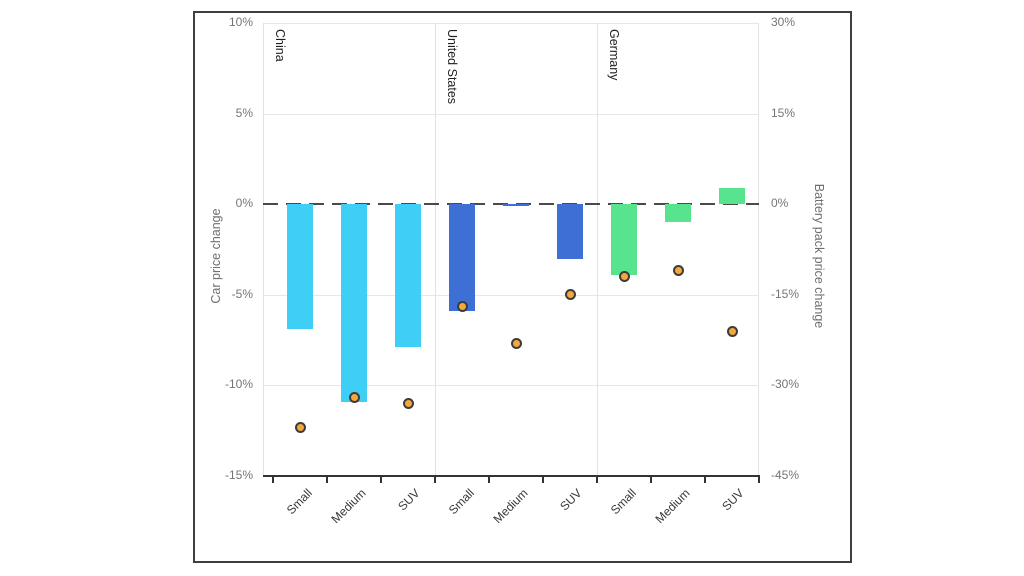 Image resolution: width=1024 pixels, height=576 pixels. I want to click on bar-united-states-small, so click(462, 258).